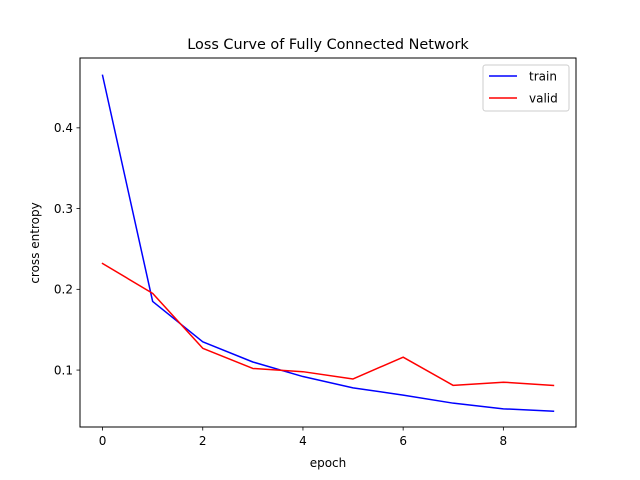  I want to click on x-tick-label: 8, so click(504, 441).